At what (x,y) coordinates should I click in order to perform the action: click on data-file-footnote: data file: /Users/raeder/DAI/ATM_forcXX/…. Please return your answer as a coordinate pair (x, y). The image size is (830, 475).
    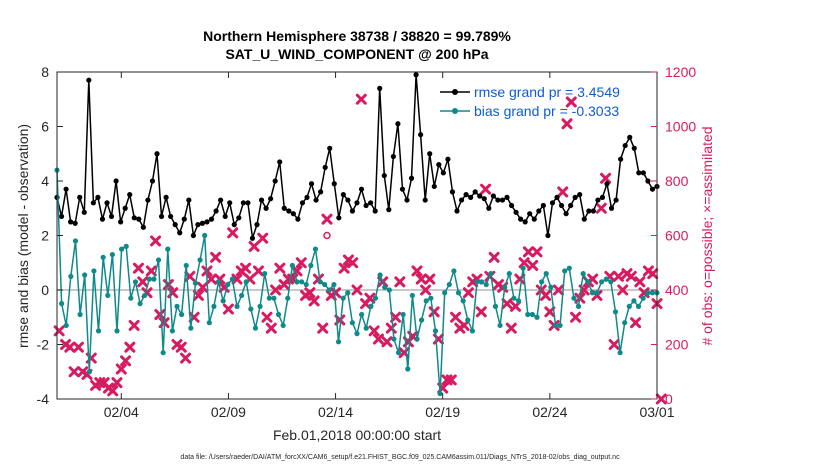
    Looking at the image, I should click on (400, 457).